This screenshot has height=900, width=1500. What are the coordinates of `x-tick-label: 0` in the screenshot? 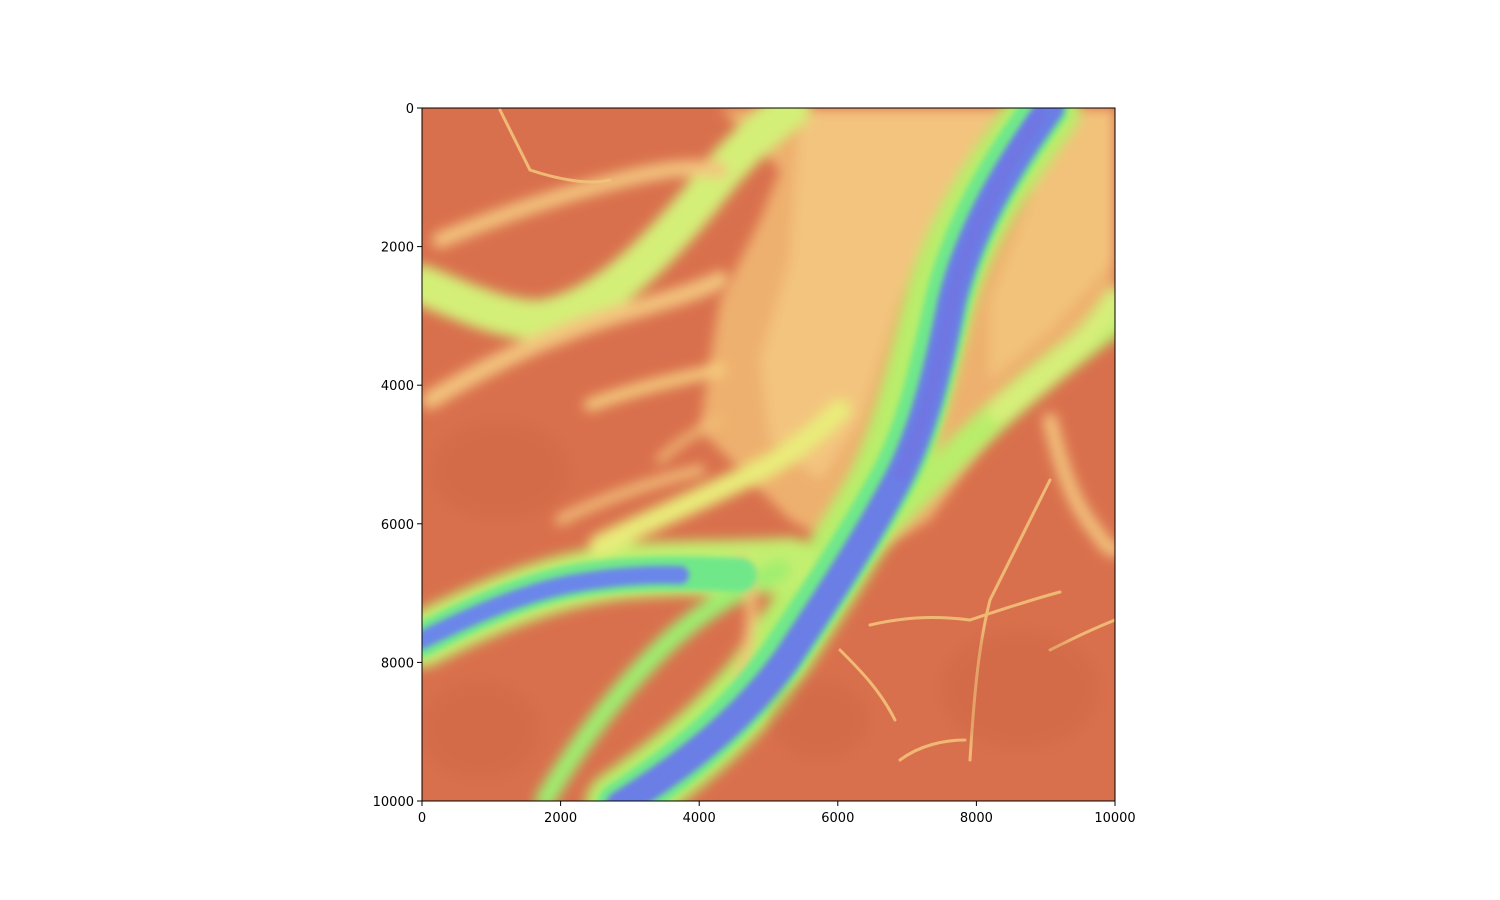 It's located at (422, 818).